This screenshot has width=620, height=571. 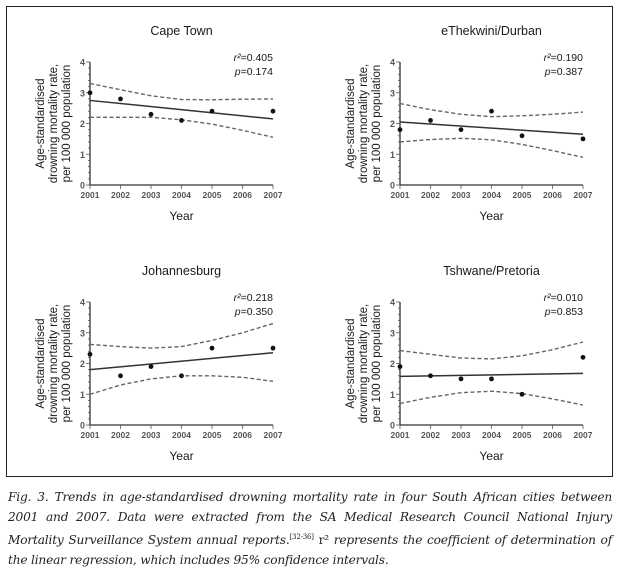 What do you see at coordinates (253, 312) in the screenshot?
I see `p-value-label: p=0.350` at bounding box center [253, 312].